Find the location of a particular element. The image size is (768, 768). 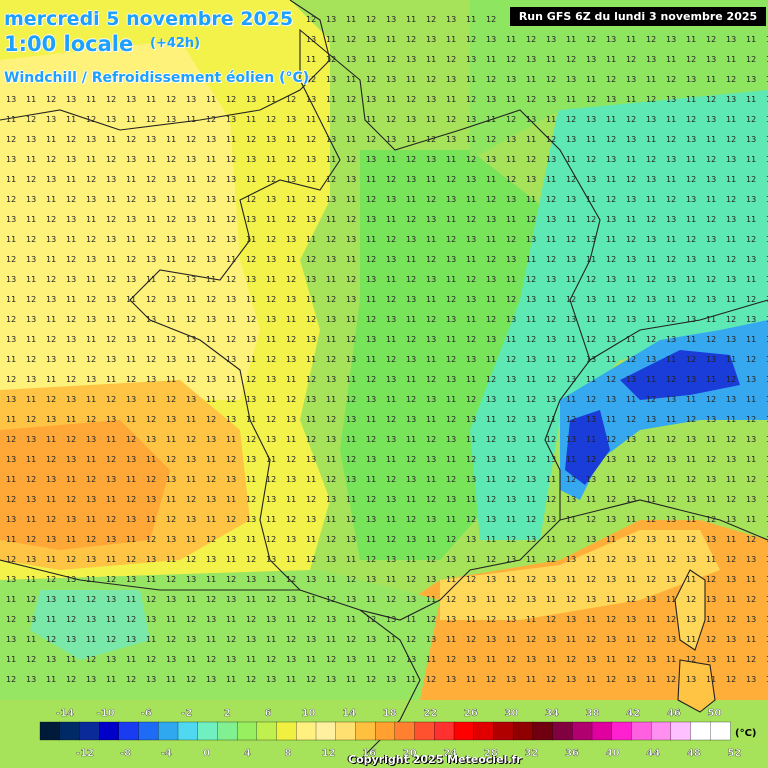

legend-tick-bottom: -12 is located at coordinates (85, 753).